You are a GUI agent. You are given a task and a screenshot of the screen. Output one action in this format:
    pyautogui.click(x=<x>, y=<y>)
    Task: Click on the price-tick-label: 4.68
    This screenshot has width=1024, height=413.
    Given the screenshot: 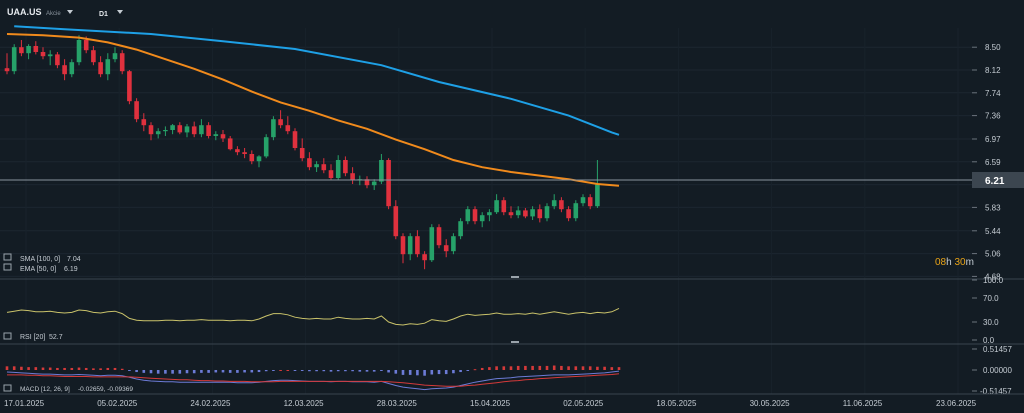 What is the action you would take?
    pyautogui.click(x=993, y=276)
    